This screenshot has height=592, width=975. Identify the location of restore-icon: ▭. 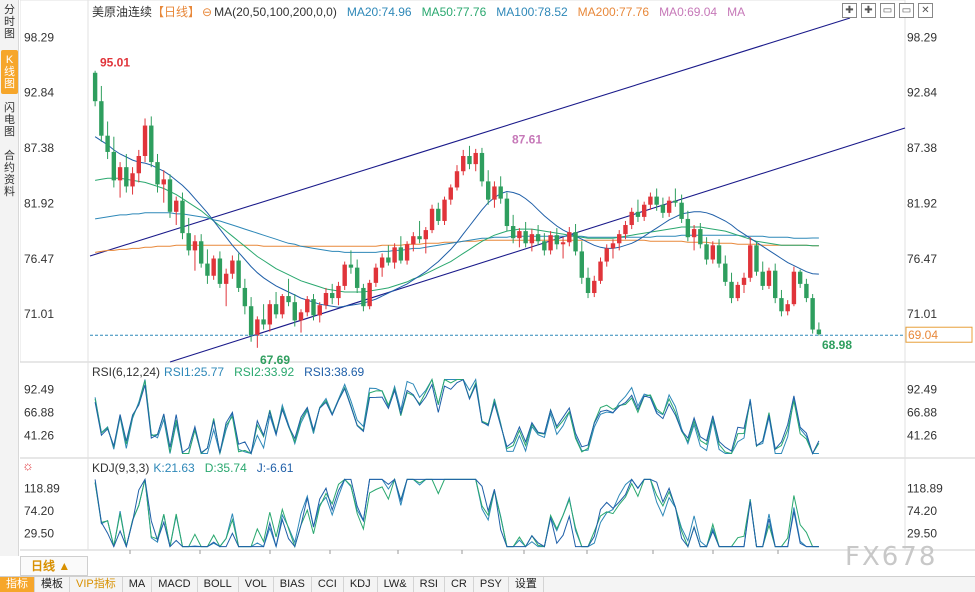
(887, 10).